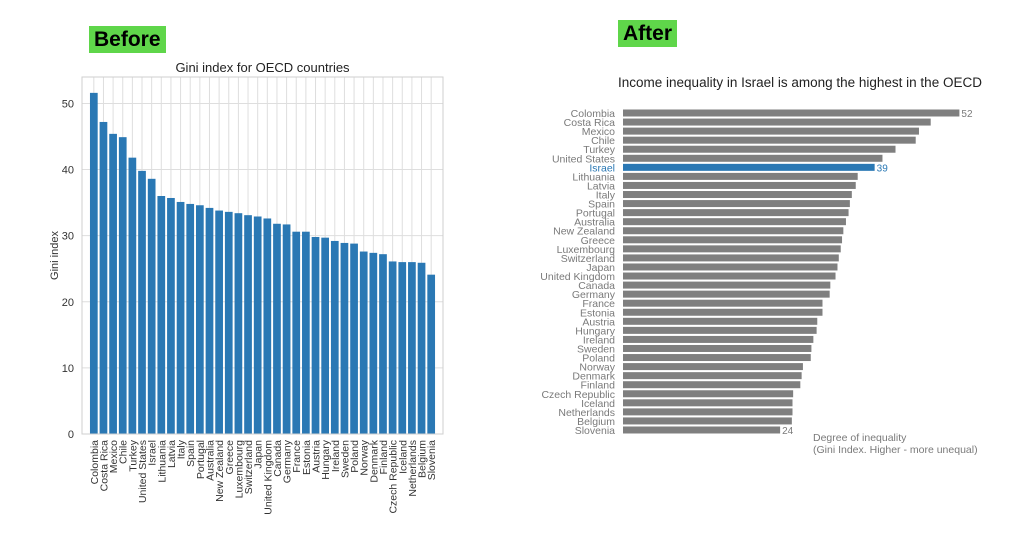 The image size is (1022, 547). I want to click on x-tick-label: Switzerland, so click(249, 467).